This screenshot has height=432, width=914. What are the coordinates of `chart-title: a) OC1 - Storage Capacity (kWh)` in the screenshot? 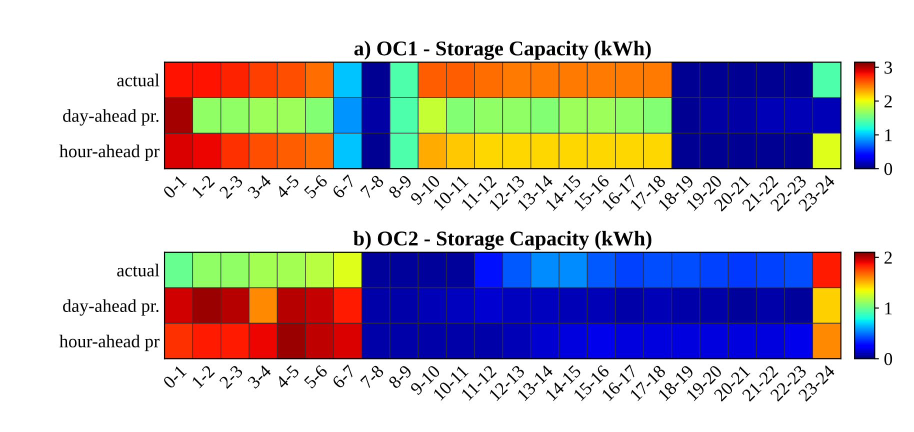 It's located at (502, 50).